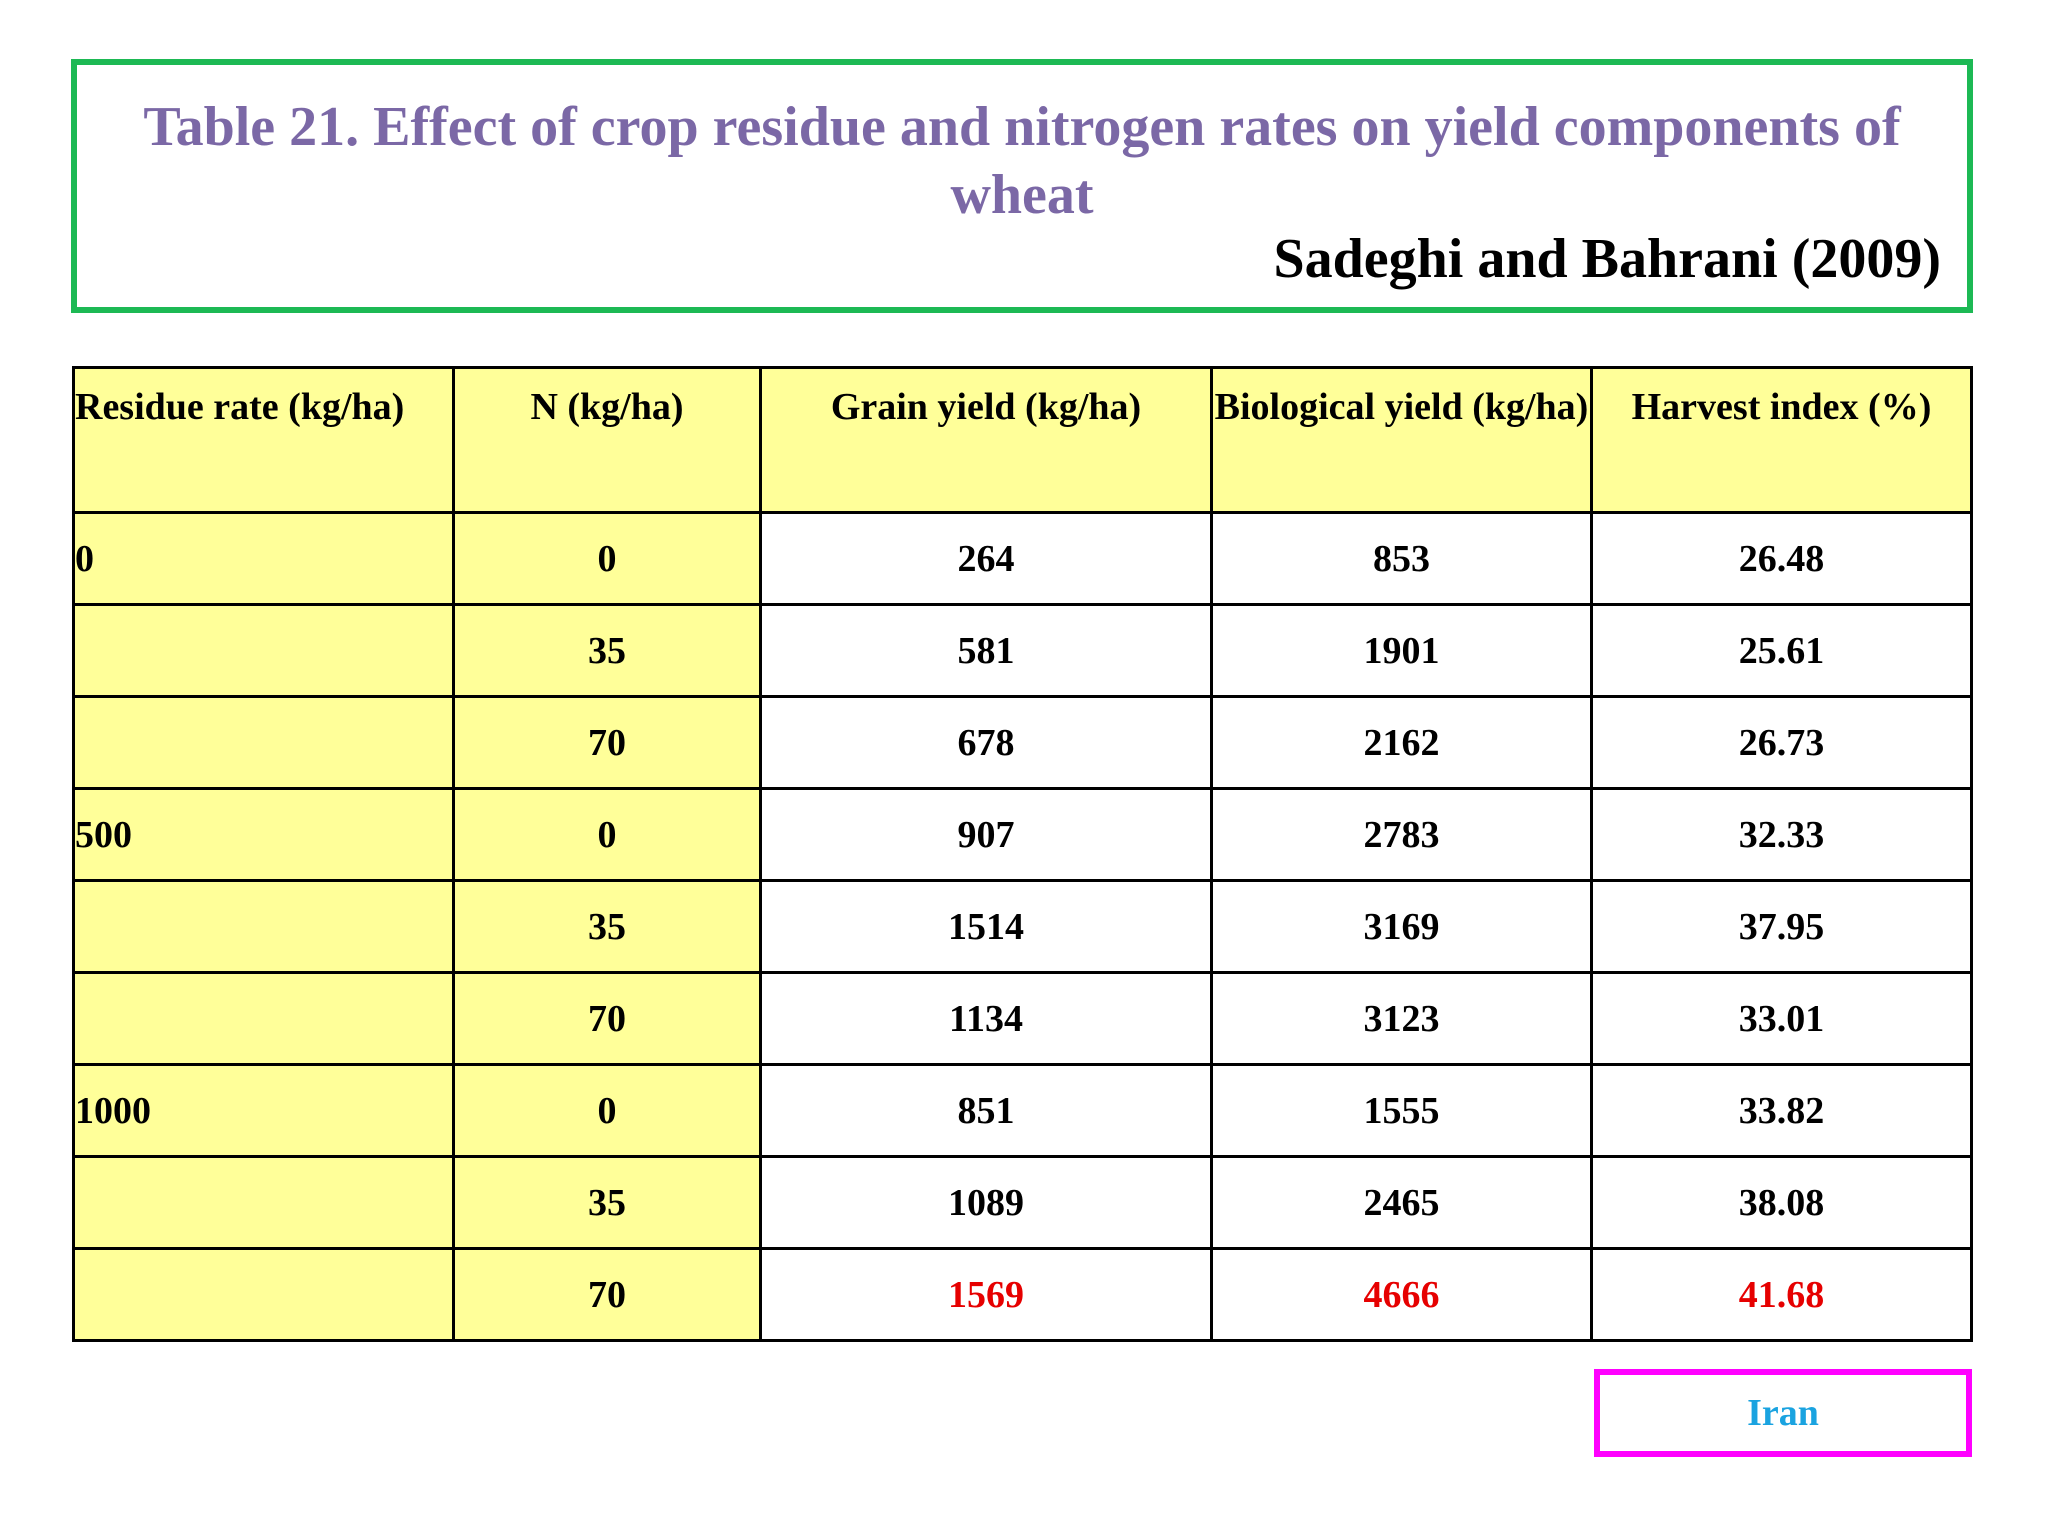 This screenshot has width=2048, height=1536. I want to click on table-row: 70 678 2162 26.73, so click(1022, 742).